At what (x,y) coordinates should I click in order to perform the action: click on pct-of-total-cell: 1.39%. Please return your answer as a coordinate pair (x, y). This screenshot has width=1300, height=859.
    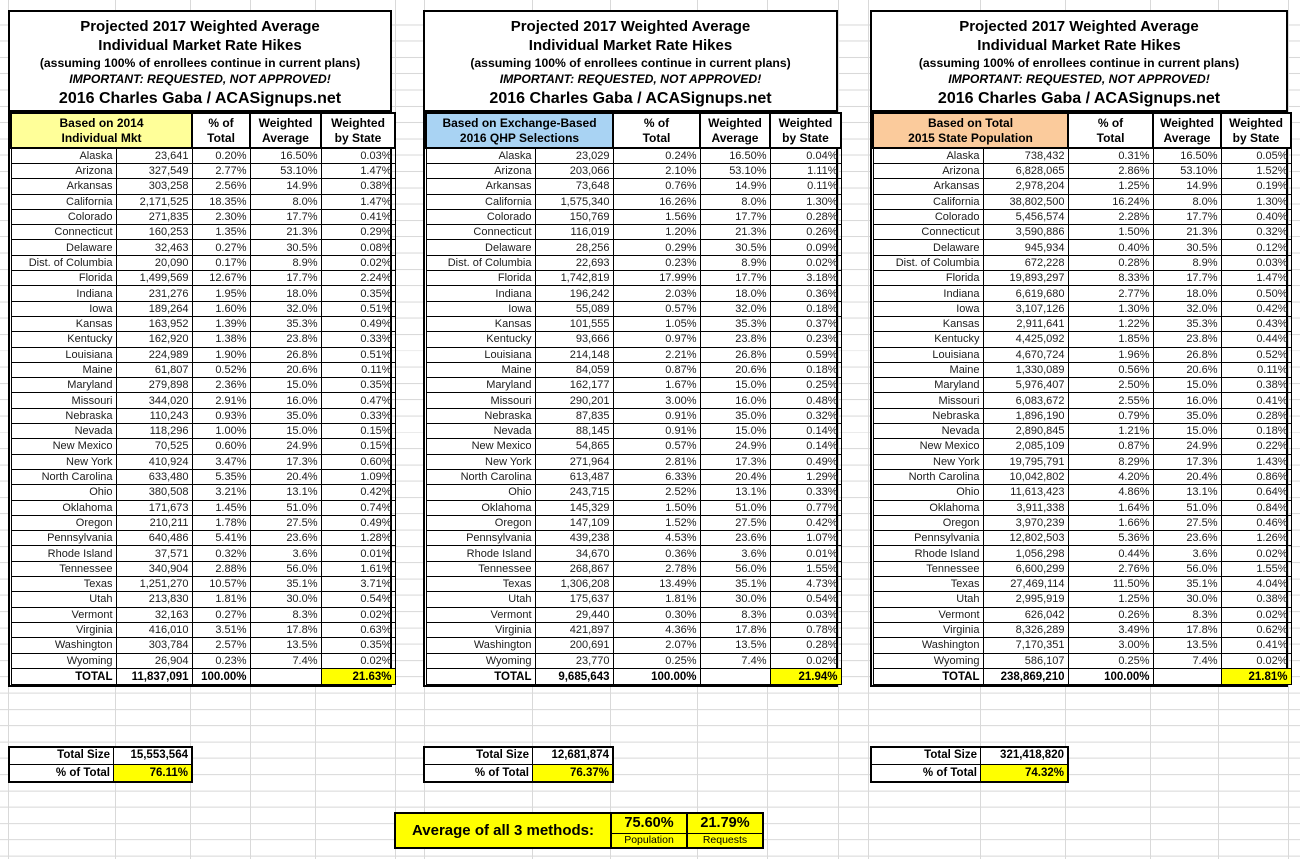
    Looking at the image, I should click on (221, 324).